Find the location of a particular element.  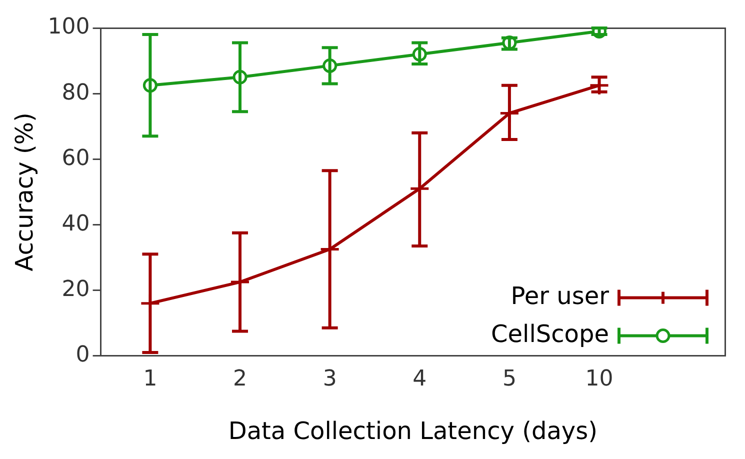

x-axis-title: Data Collection Latency (days) is located at coordinates (413, 430).